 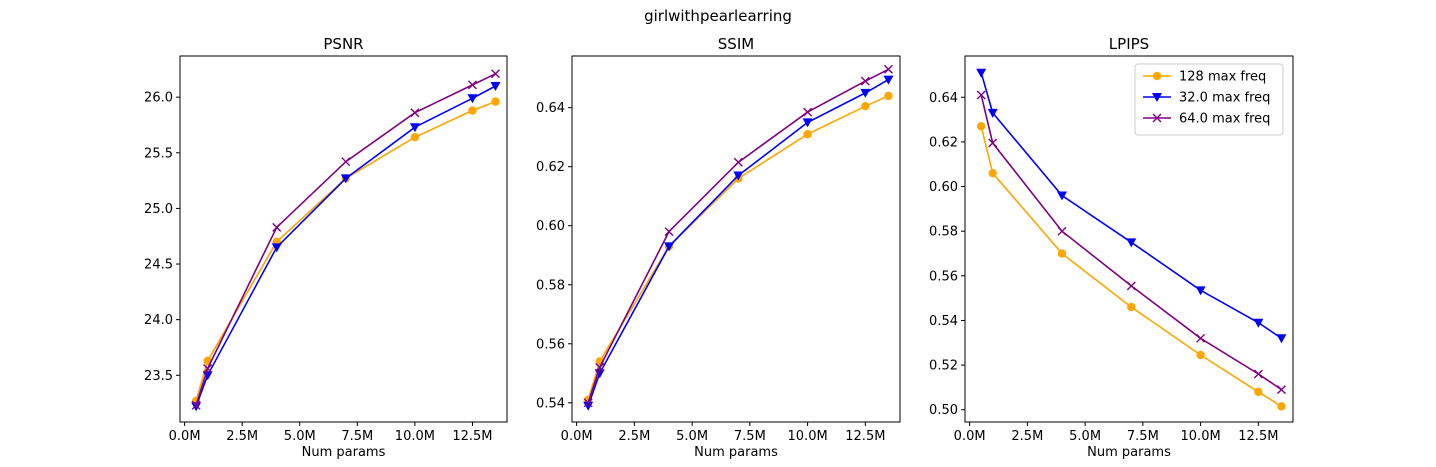 What do you see at coordinates (343, 44) in the screenshot?
I see `chart-title: PSNR` at bounding box center [343, 44].